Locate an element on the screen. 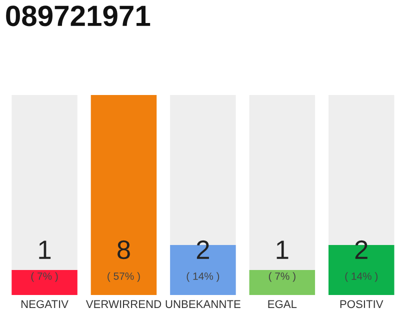  x-tick-label: NEGATIV is located at coordinates (44, 304).